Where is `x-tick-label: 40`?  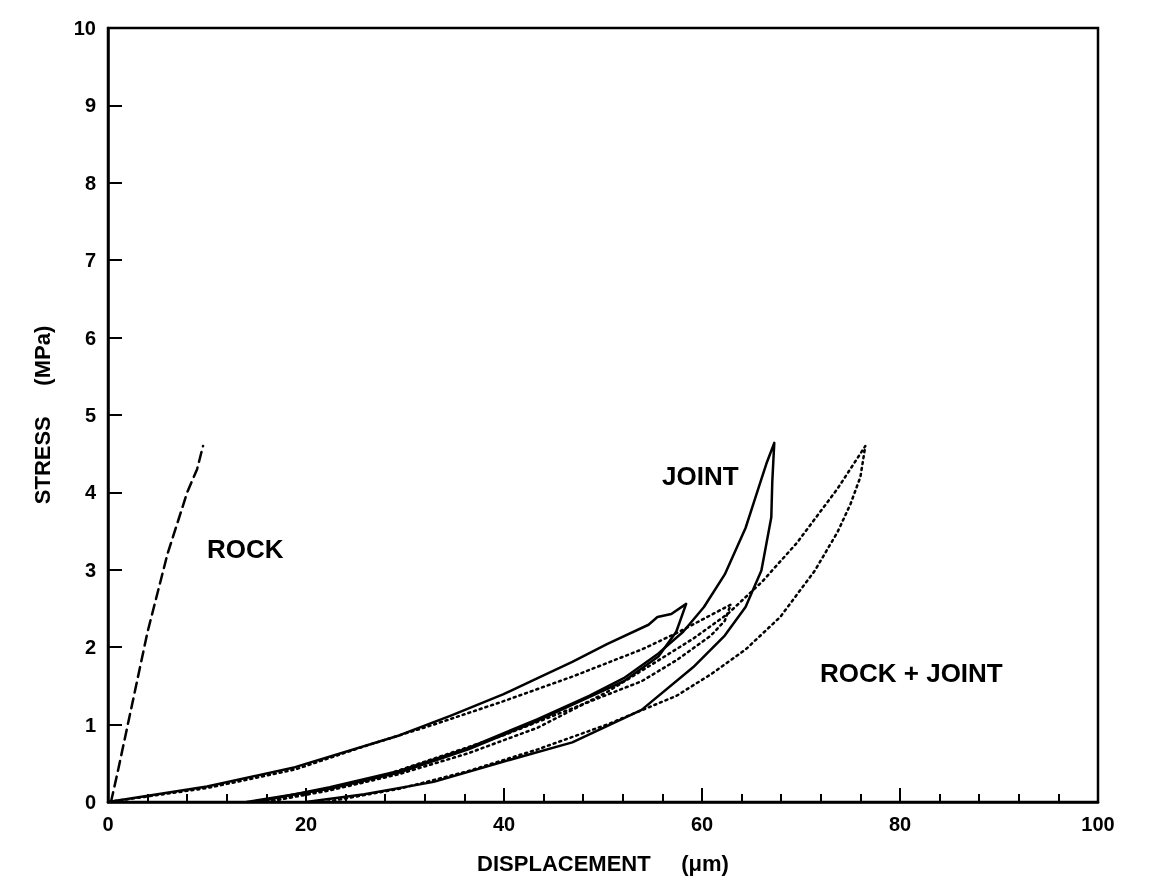 x-tick-label: 40 is located at coordinates (504, 824).